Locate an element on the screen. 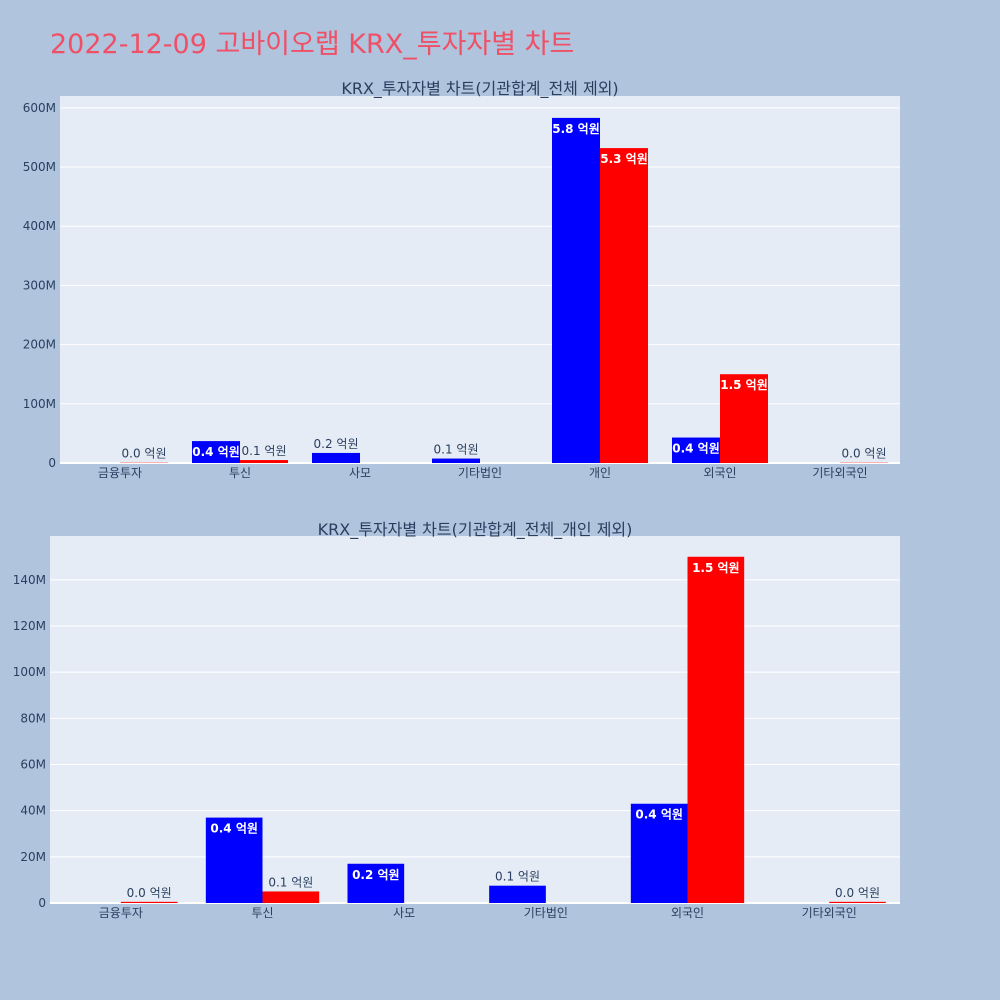 The image size is (1000, 1000). y-tick-label: 200M is located at coordinates (39, 345).